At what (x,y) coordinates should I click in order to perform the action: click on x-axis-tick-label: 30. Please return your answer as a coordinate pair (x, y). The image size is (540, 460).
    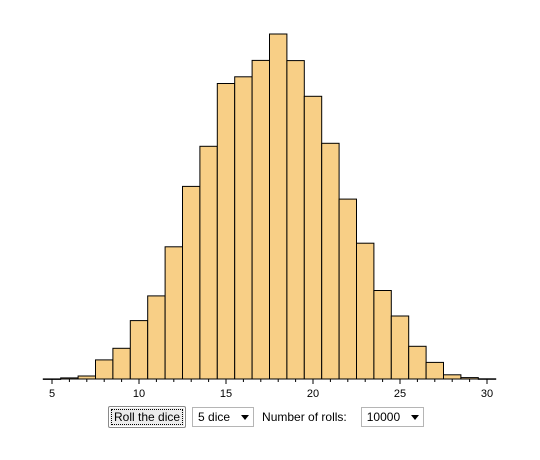
    Looking at the image, I should click on (487, 394).